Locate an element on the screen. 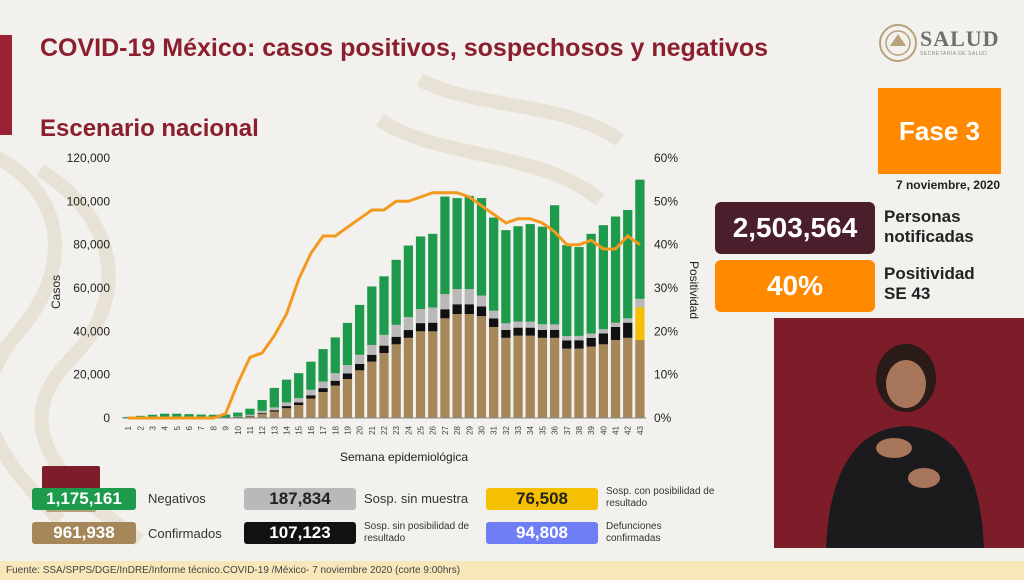 The image size is (1024, 580). bar-sosp_con_posibilidad is located at coordinates (640, 323).